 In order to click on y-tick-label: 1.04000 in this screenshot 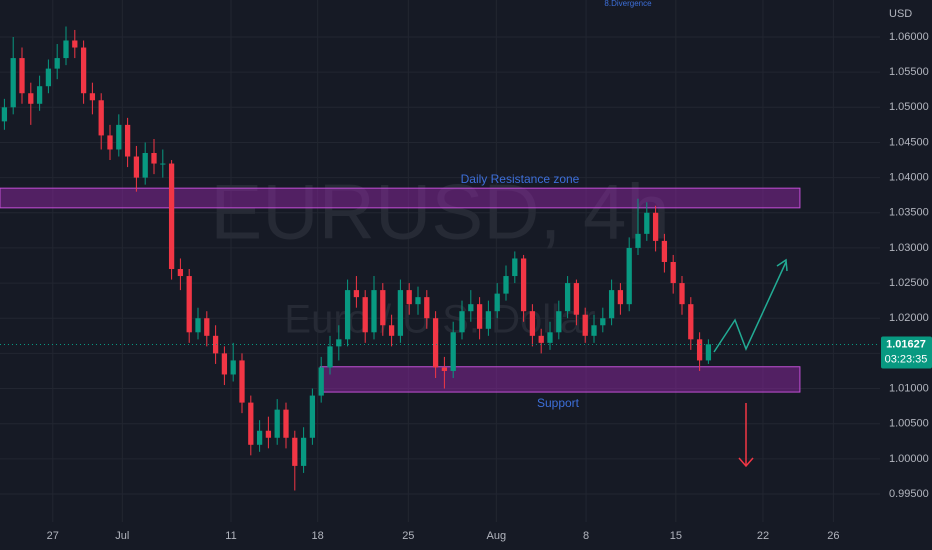, I will do `click(909, 178)`.